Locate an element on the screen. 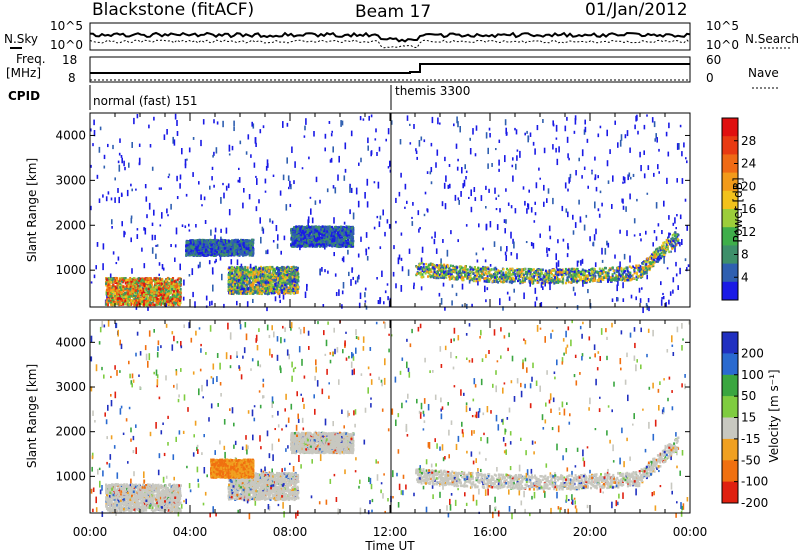 The height and width of the screenshot is (554, 800). nsearch-tick-low: 10^0 is located at coordinates (722, 45).